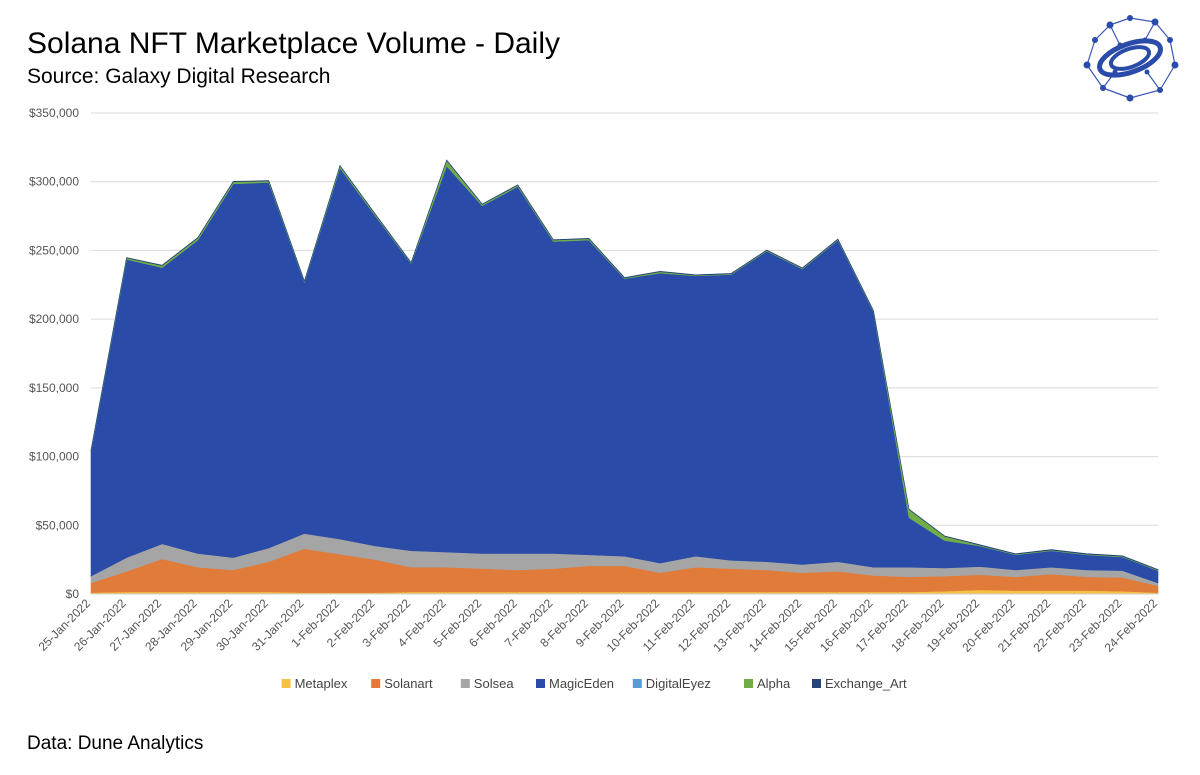 The width and height of the screenshot is (1200, 775). Describe the element at coordinates (637, 683) in the screenshot. I see `legend-swatch-digitaleyez` at that location.